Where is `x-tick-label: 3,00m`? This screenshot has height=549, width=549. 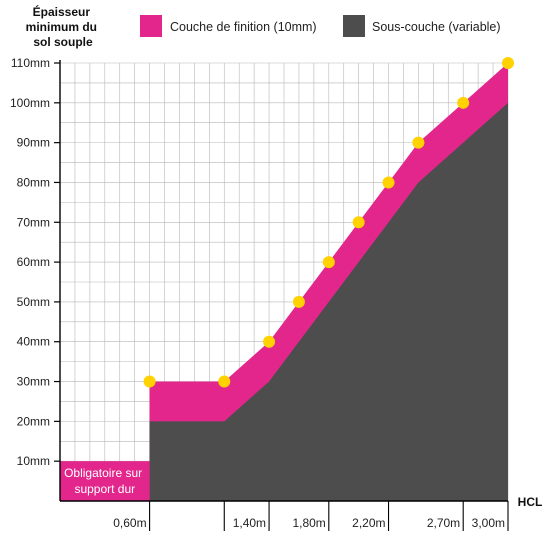
x-tick-label: 3,00m is located at coordinates (488, 523).